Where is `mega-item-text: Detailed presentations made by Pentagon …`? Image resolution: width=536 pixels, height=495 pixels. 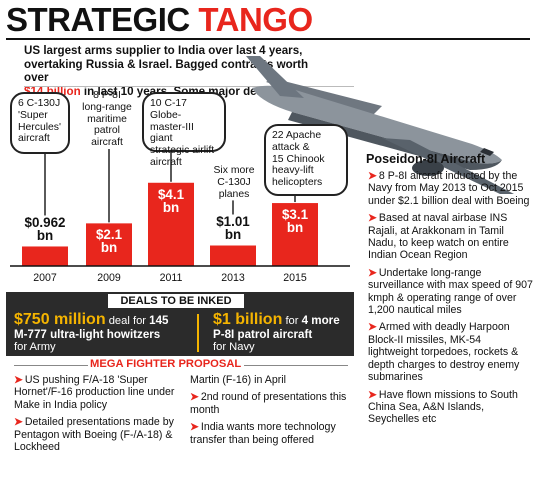
mega-item-text: Detailed presentations made by Pentagon … is located at coordinates (94, 435).